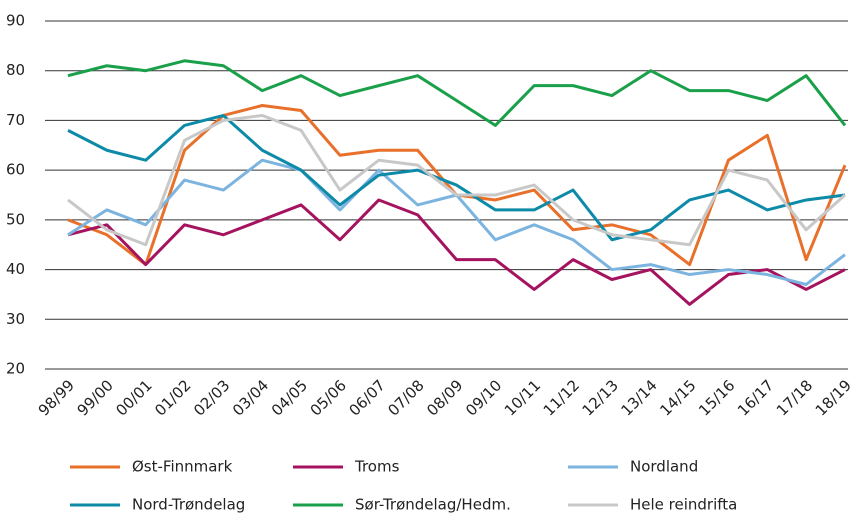 Image resolution: width=858 pixels, height=516 pixels. Describe the element at coordinates (405, 397) in the screenshot. I see `x-tick-label: 07/08` at that location.